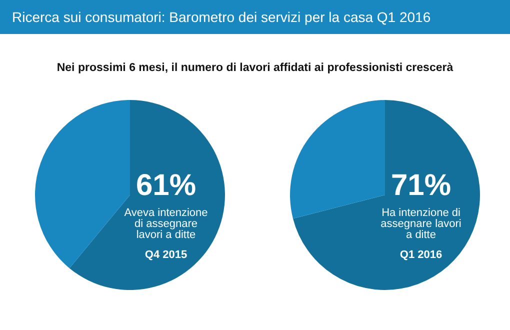 Image resolution: width=510 pixels, height=330 pixels. What do you see at coordinates (166, 255) in the screenshot?
I see `text: Q4 2015` at bounding box center [166, 255].